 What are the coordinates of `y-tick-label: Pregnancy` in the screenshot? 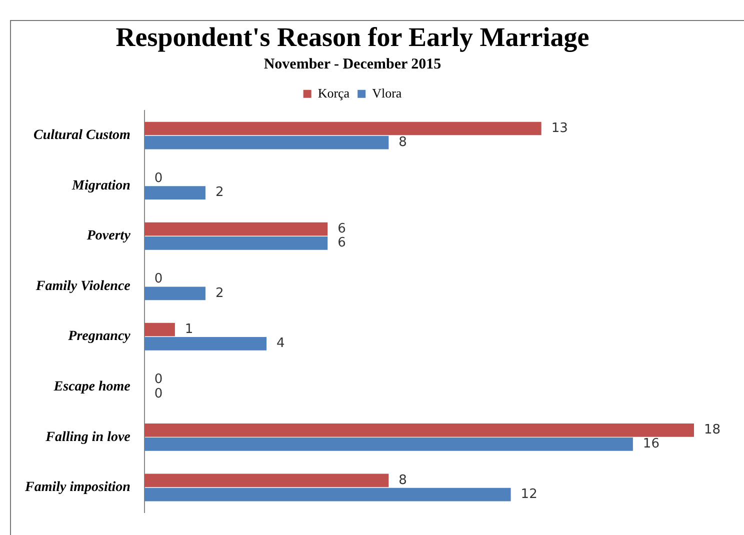 It's located at (100, 336).